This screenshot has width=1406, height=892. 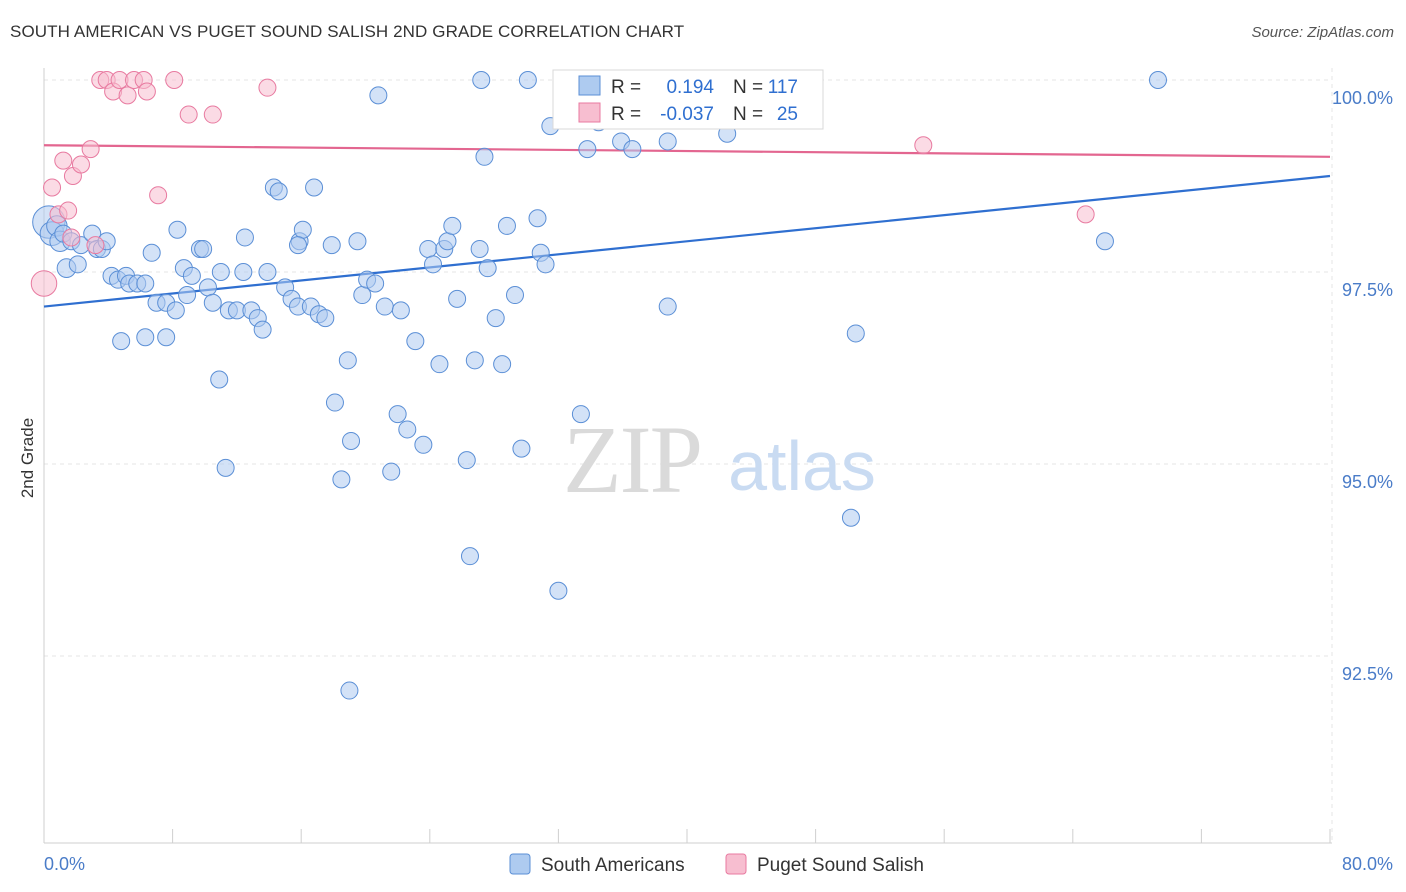 I want to click on trend-line-puget-sound-salish, so click(x=687, y=151).